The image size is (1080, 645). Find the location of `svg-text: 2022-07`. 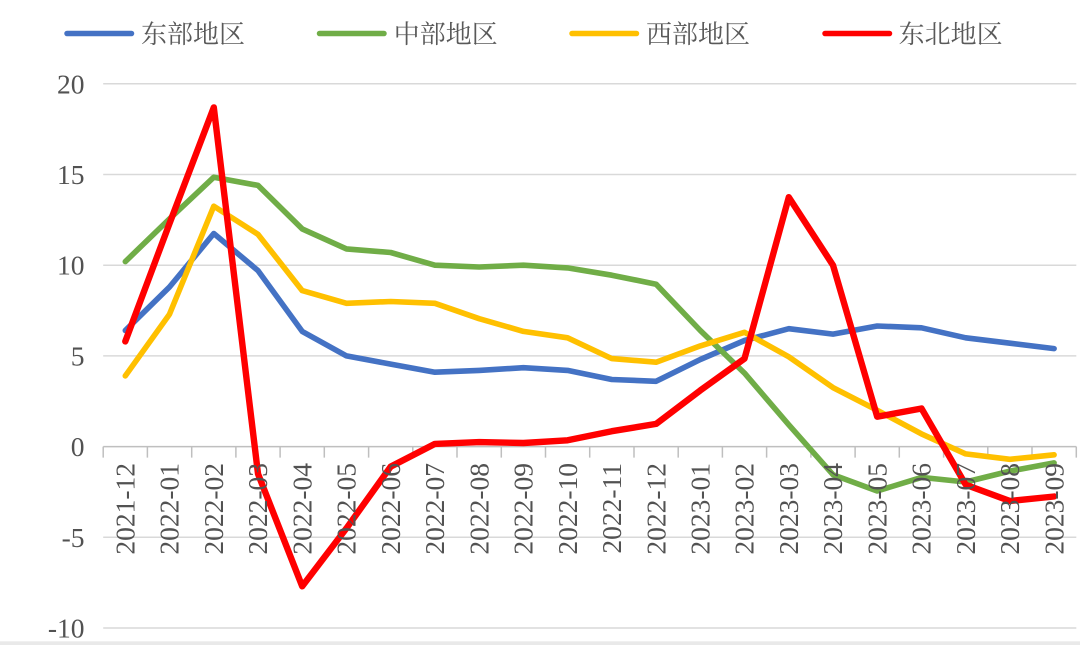

svg-text: 2022-07 is located at coordinates (434, 509).